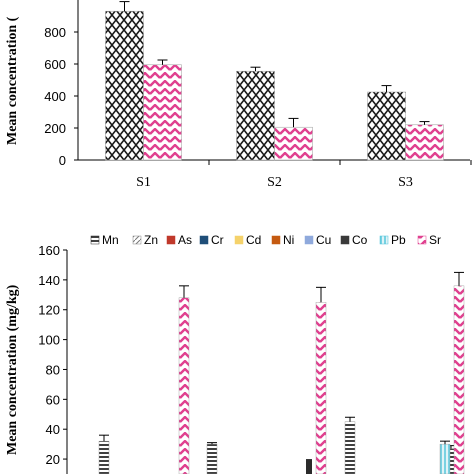 Image resolution: width=474 pixels, height=474 pixels. What do you see at coordinates (55, 32) in the screenshot?
I see `top-y-tick-label: 800` at bounding box center [55, 32].